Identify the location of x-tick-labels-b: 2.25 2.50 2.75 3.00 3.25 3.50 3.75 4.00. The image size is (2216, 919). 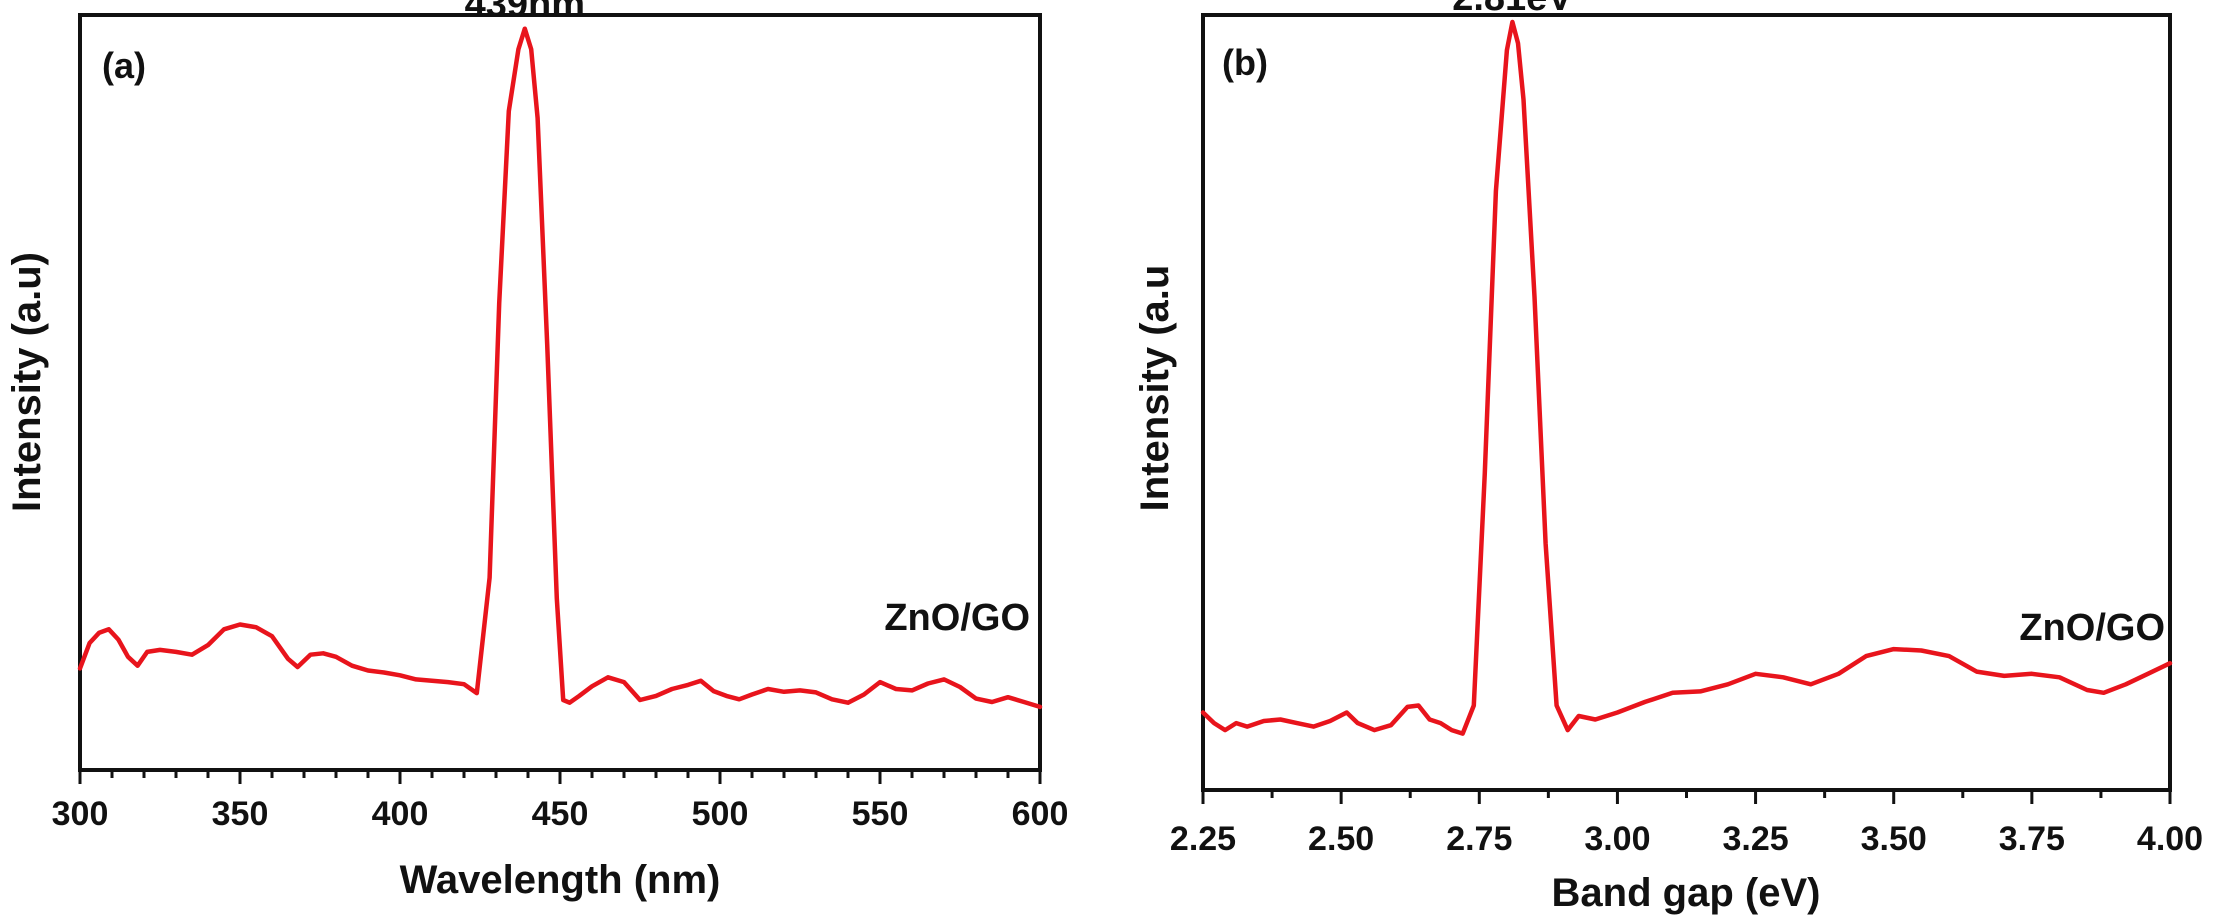
(1686, 839).